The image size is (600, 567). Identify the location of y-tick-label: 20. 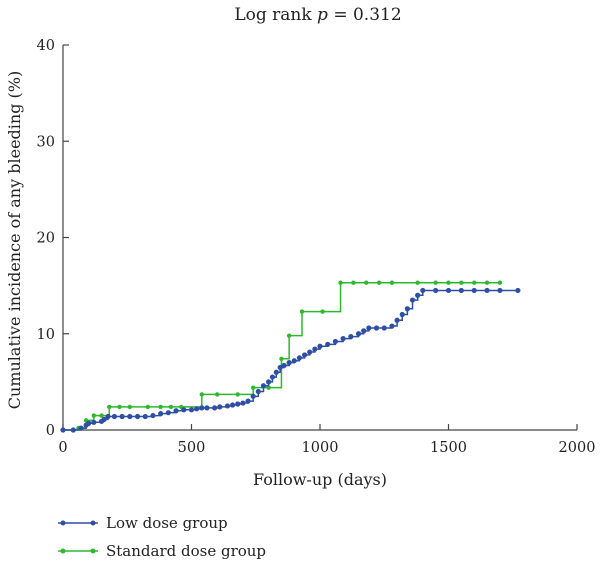
(46, 239).